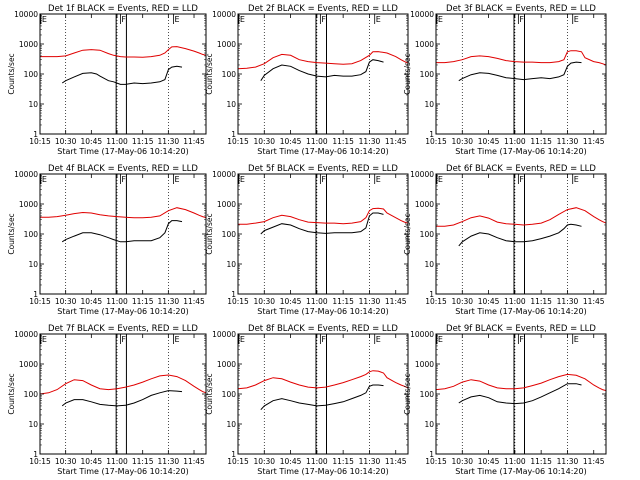 This screenshot has height=480, width=640. Describe the element at coordinates (323, 169) in the screenshot. I see `panel-title: Det 5f BLACK = Events, RED = LLD` at that location.